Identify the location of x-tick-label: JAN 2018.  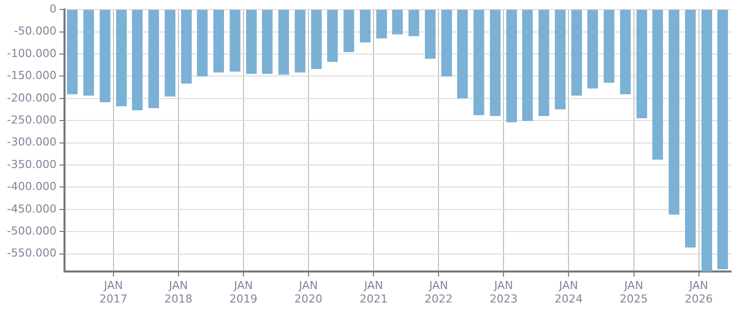
(178, 292).